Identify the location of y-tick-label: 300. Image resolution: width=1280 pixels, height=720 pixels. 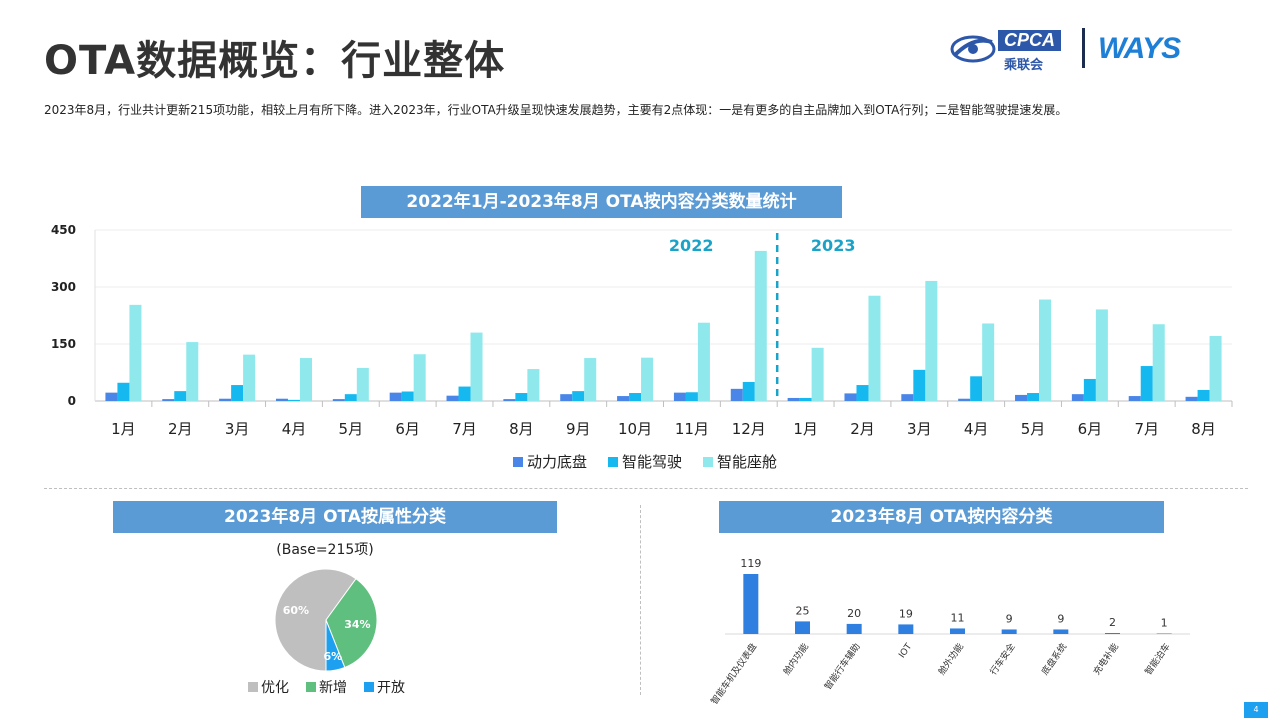
(63, 287).